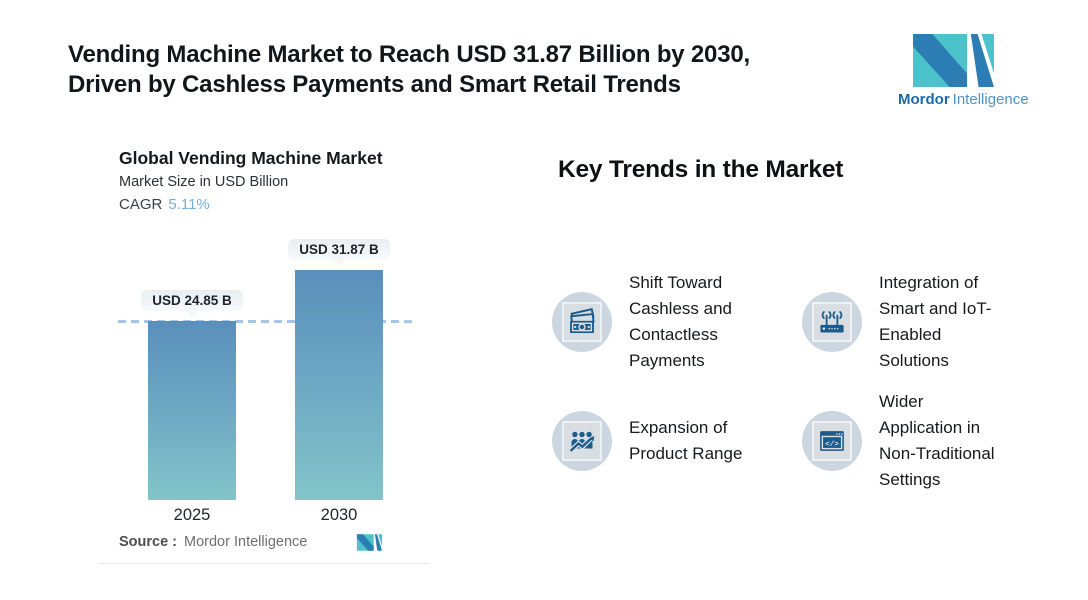 This screenshot has width=1088, height=600. What do you see at coordinates (204, 182) in the screenshot?
I see `chart-subtitle: Market Size in USD Billion` at bounding box center [204, 182].